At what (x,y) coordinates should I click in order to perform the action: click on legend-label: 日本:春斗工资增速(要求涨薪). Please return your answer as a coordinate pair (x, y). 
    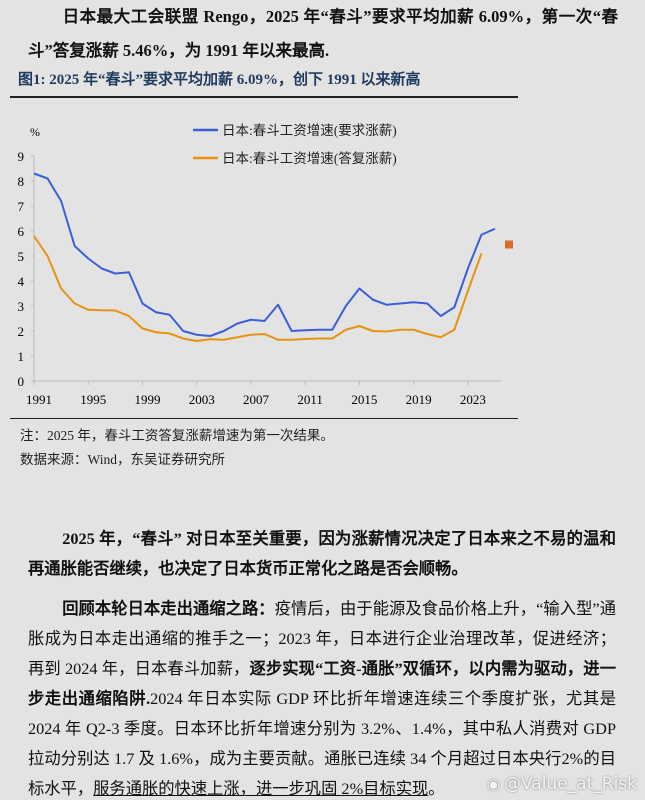
    Looking at the image, I should click on (309, 130).